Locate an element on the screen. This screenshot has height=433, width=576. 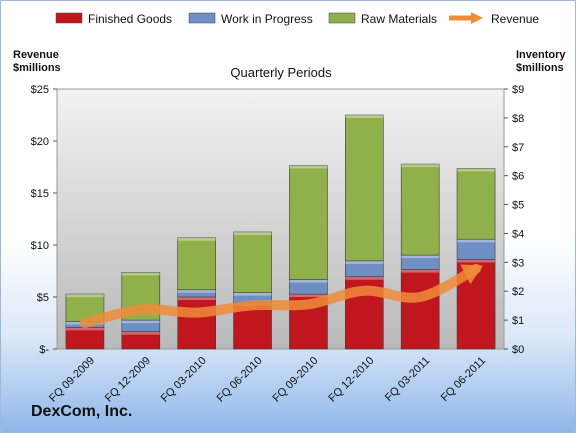
y-left-tick-3: $15 is located at coordinates (40, 194).